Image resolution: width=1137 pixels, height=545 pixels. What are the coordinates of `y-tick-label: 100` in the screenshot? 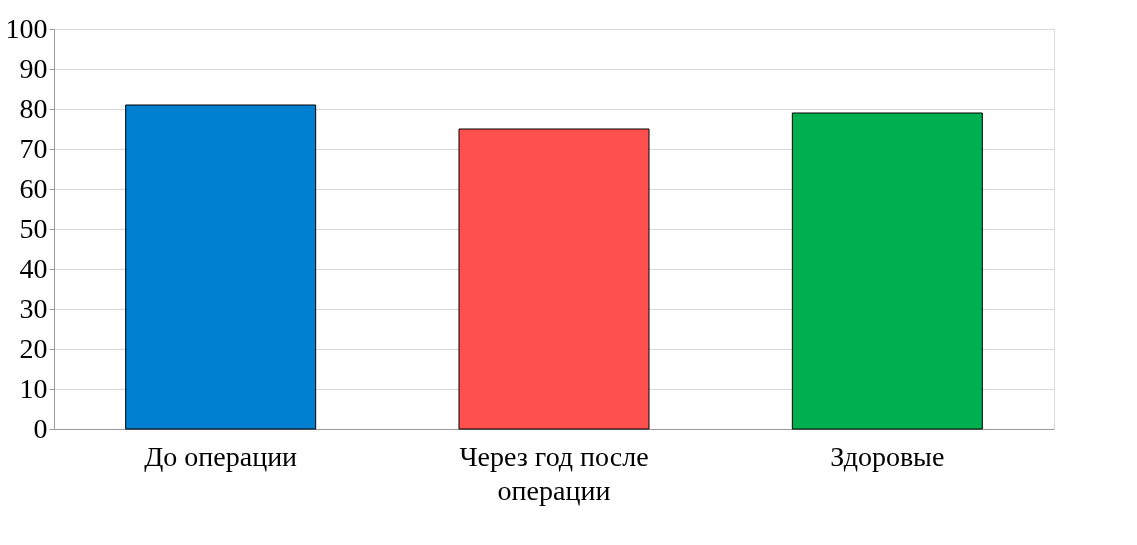 It's located at (26, 28).